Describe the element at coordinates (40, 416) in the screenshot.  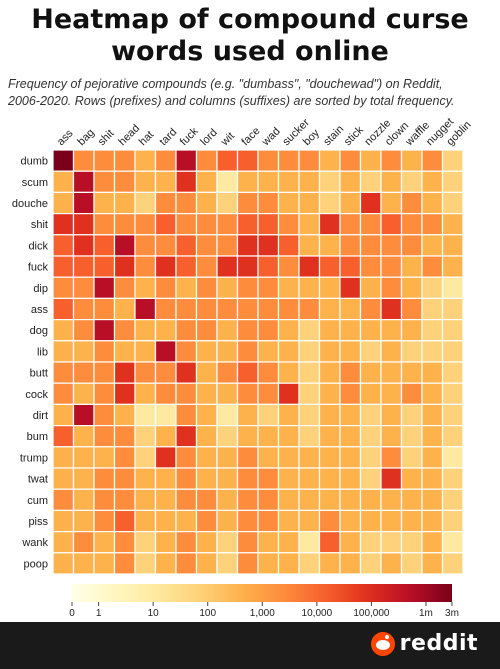
I see `row-label-dirt: dirt` at that location.